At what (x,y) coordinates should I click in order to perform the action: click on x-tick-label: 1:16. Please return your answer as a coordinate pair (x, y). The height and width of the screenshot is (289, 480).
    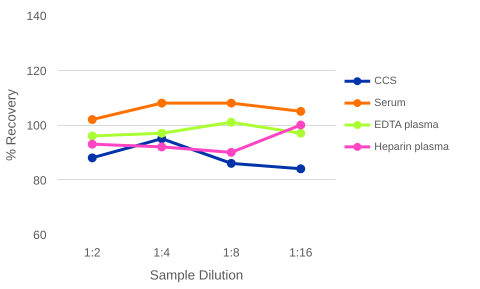
    Looking at the image, I should click on (301, 253).